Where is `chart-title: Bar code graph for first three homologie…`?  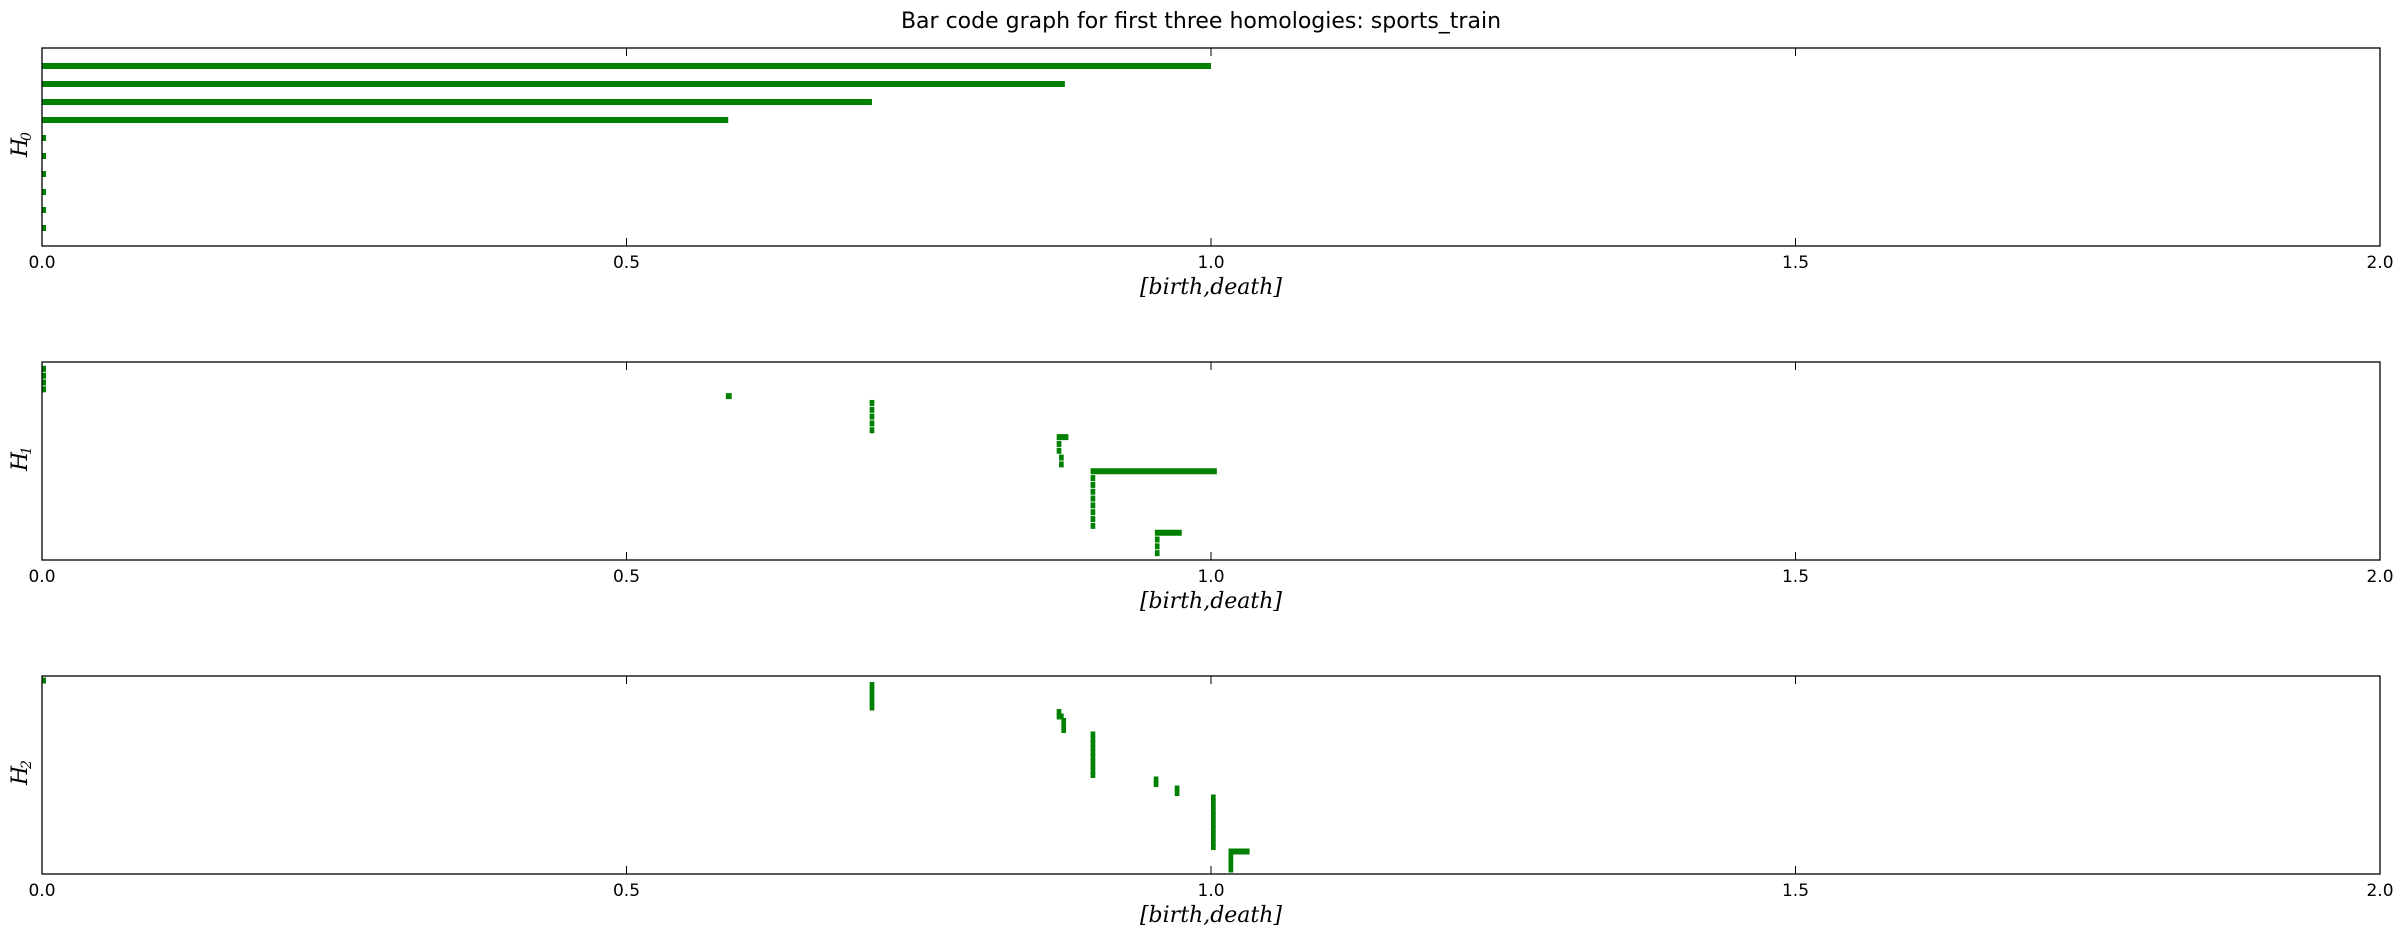
chart-title: Bar code graph for first three homologie… is located at coordinates (1201, 21).